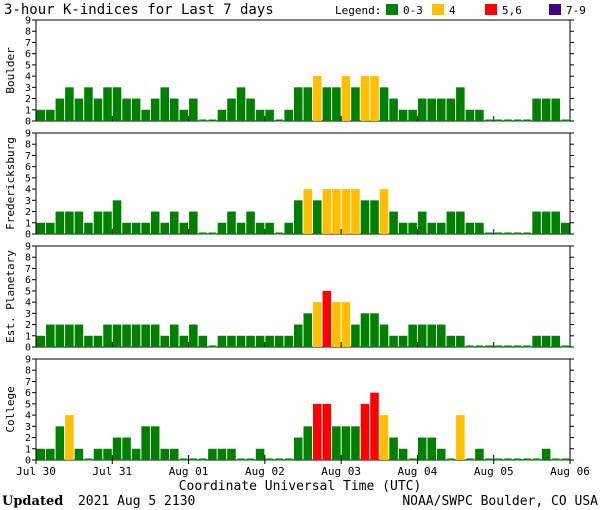 The image size is (600, 510). What do you see at coordinates (341, 471) in the screenshot?
I see `x-tick-label: Aug 03` at bounding box center [341, 471].